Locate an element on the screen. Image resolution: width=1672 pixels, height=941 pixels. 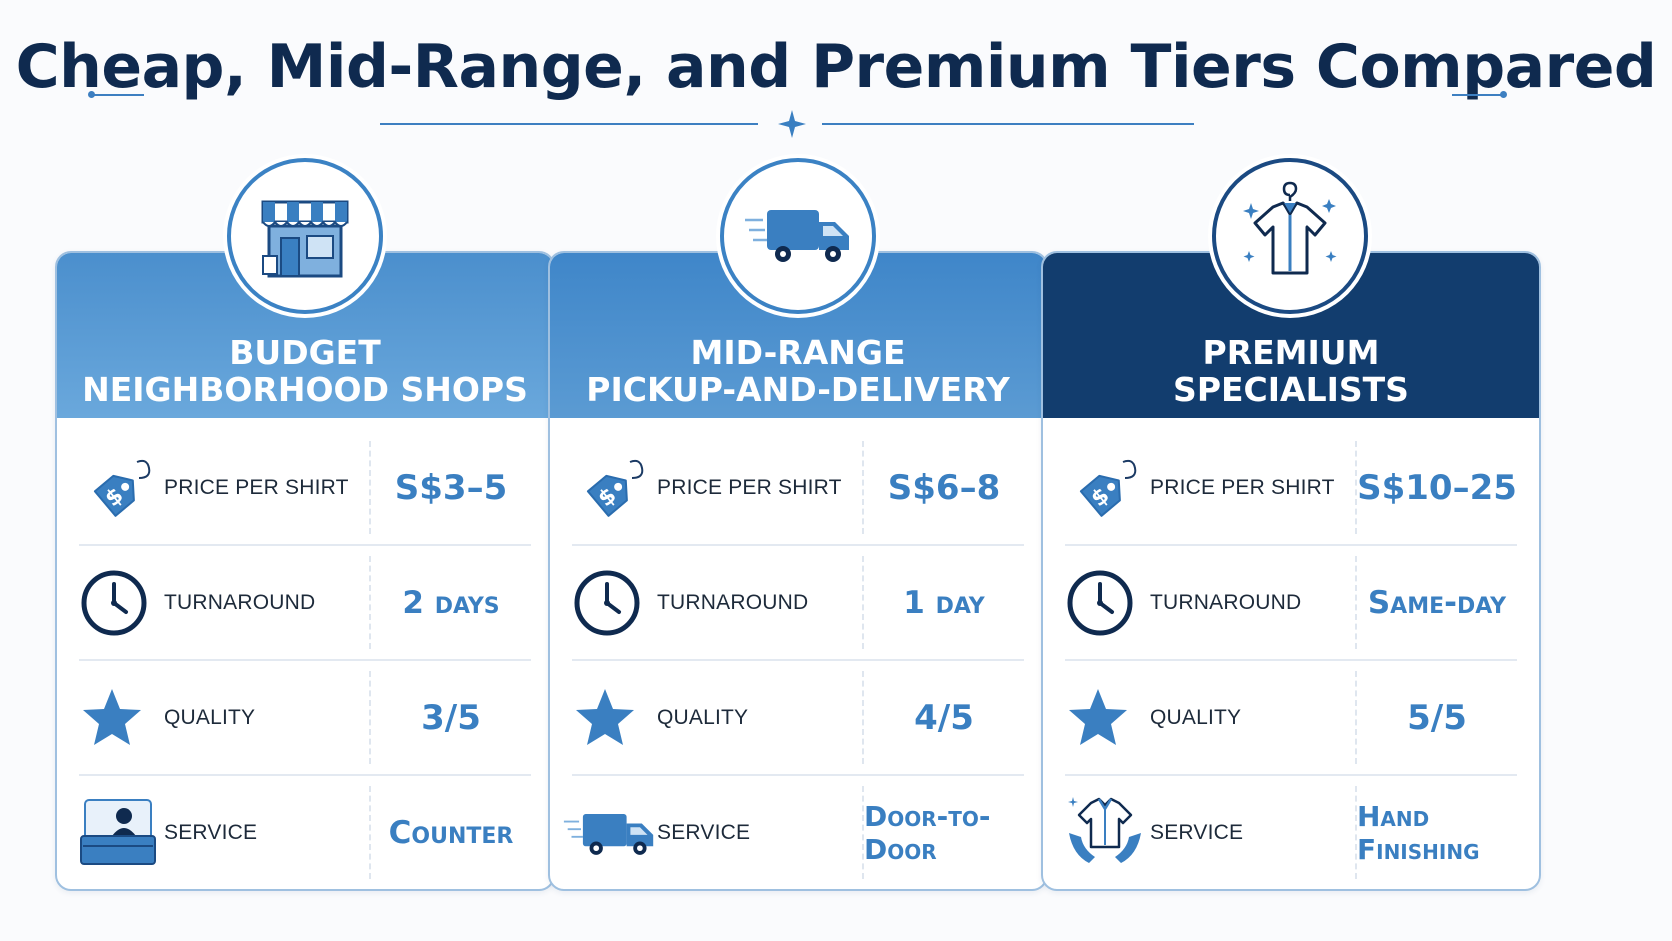
shirt-hanger-icon is located at coordinates (1290, 236).